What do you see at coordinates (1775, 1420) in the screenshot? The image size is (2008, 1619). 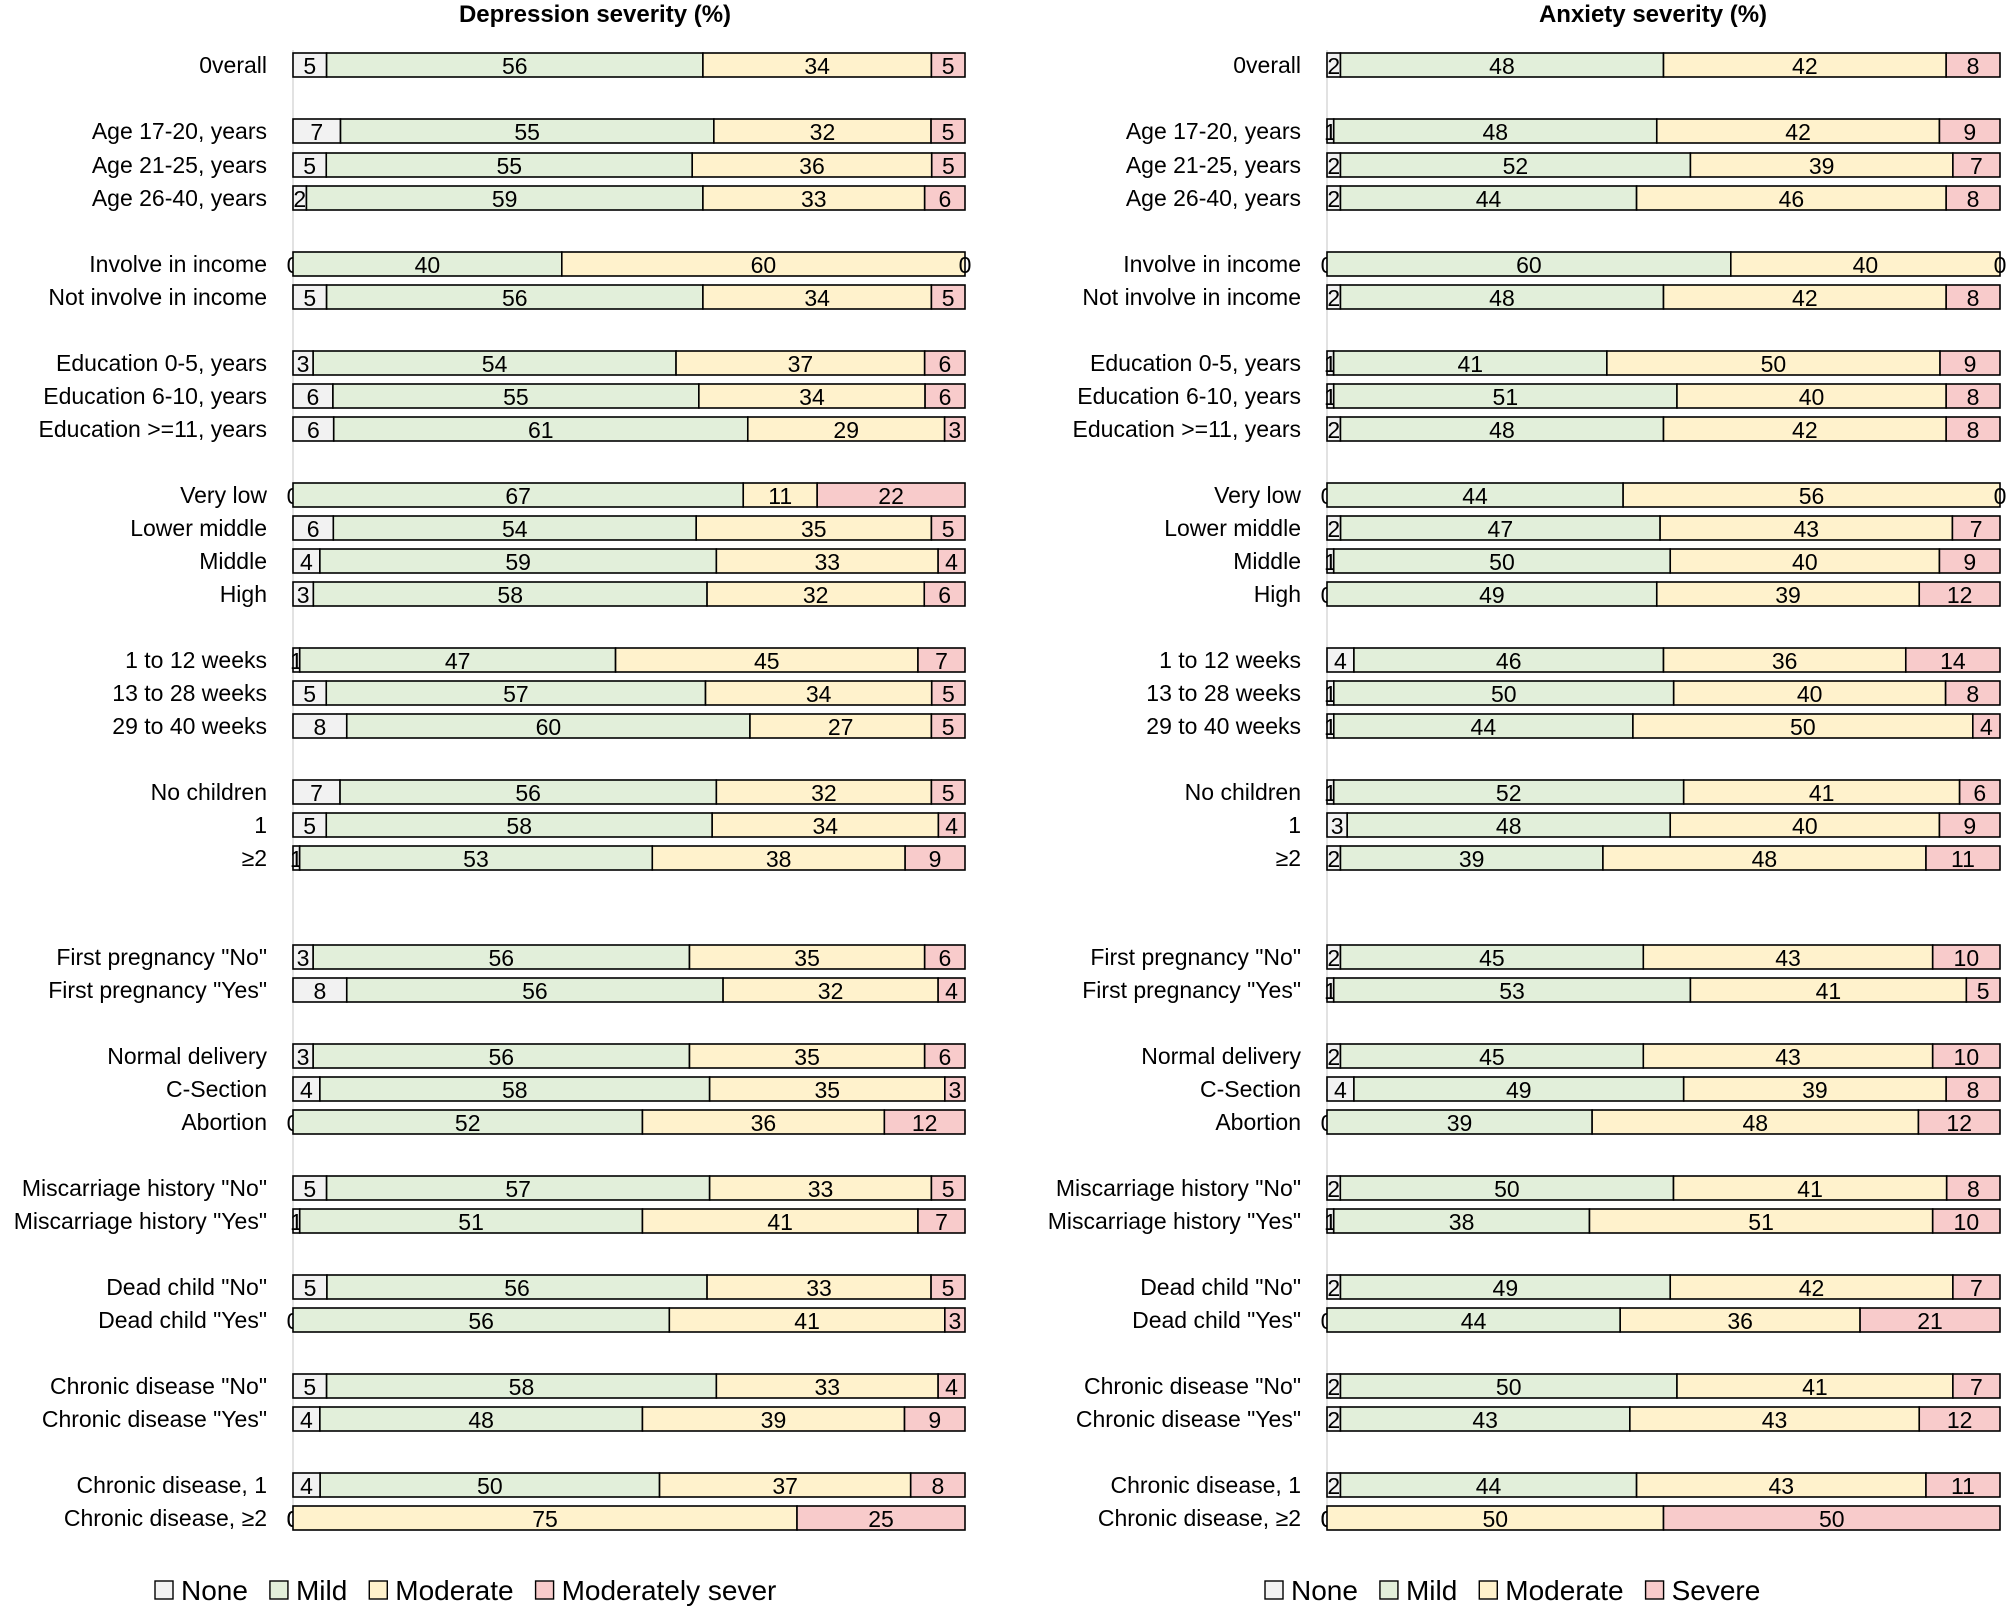 I see `data-label: 43` at bounding box center [1775, 1420].